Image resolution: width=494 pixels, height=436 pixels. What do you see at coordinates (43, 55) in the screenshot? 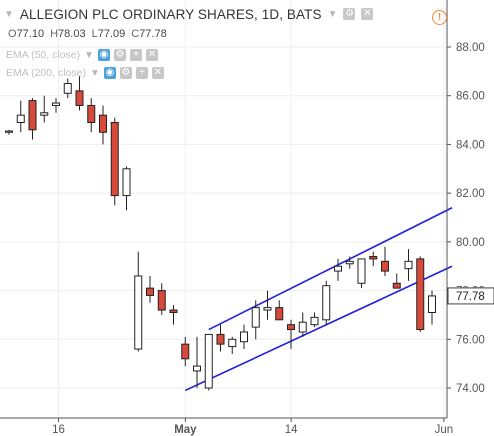
I see `indicator-label: EMA (50, close)` at bounding box center [43, 55].